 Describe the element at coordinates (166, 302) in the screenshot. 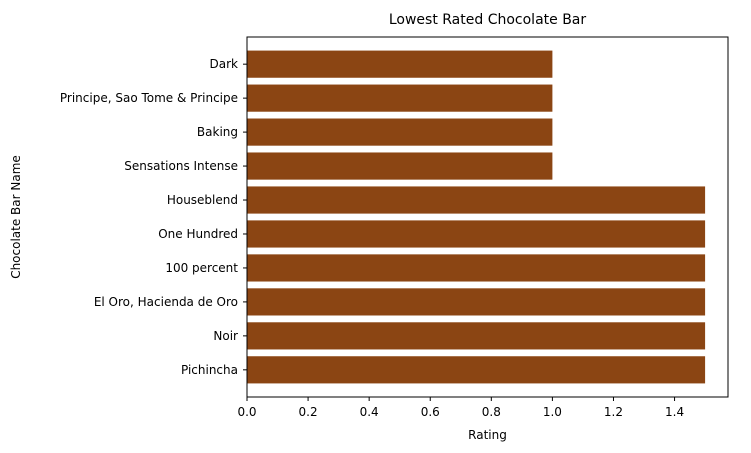

I see `y-tick-label-2: El Oro, Hacienda de Oro` at that location.